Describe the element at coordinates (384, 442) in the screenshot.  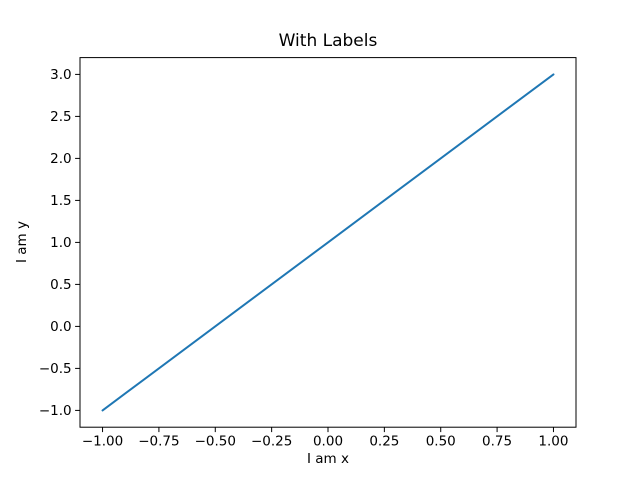
I see `x-tick-label: 0.25` at that location.